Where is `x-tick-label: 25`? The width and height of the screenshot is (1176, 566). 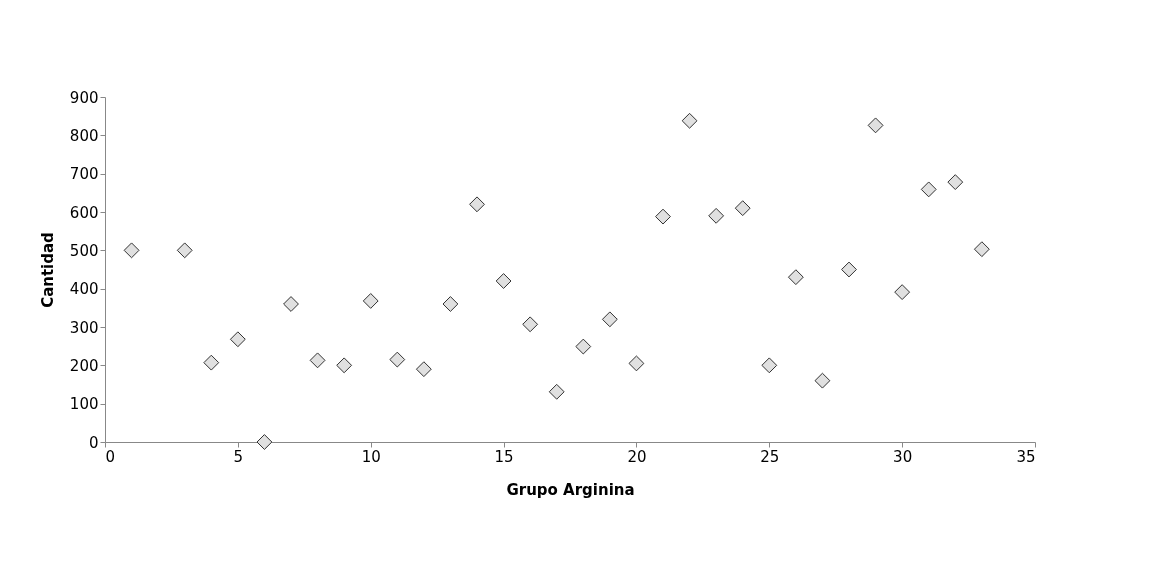 x-tick-label: 25 is located at coordinates (770, 456).